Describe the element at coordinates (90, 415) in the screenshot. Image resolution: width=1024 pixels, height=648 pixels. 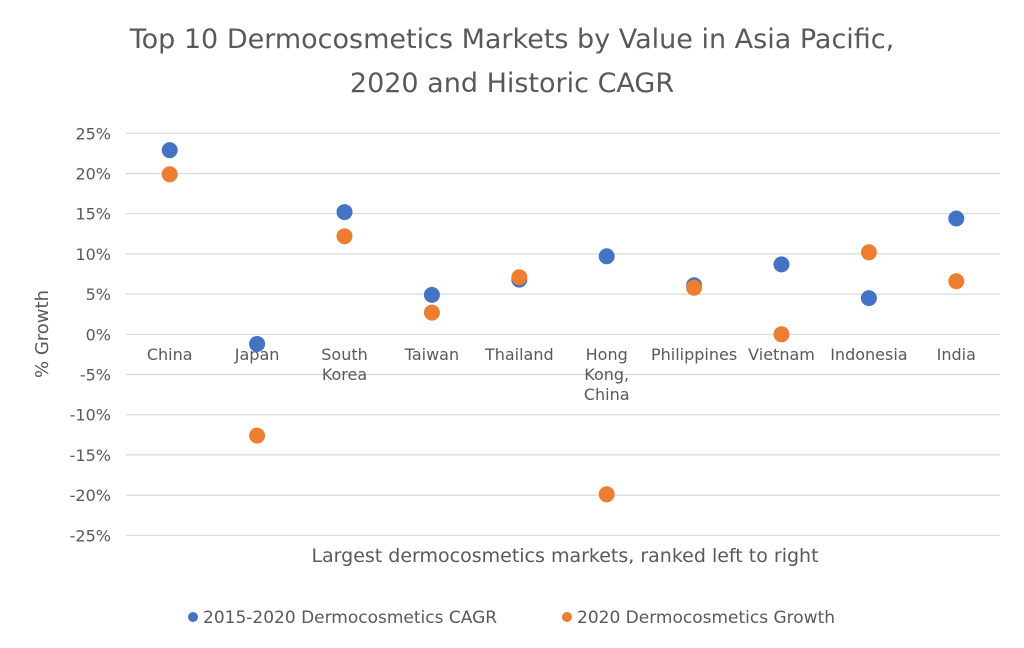
I see `y-tick-label: -10%` at that location.